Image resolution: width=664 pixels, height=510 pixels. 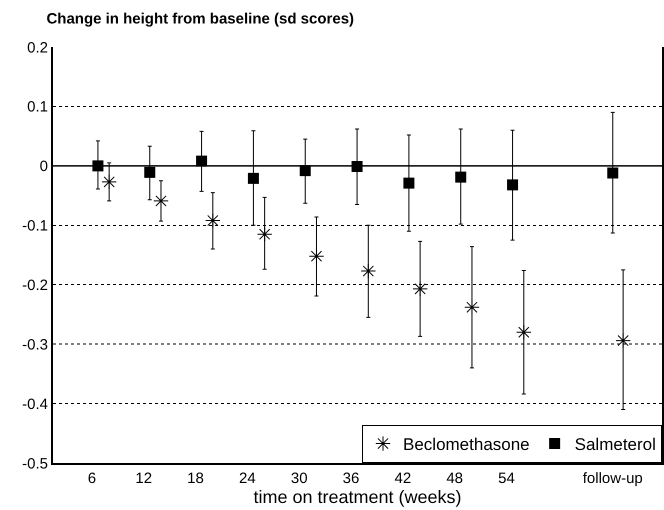 I want to click on legend-label: Beclomethasone, so click(x=466, y=444).